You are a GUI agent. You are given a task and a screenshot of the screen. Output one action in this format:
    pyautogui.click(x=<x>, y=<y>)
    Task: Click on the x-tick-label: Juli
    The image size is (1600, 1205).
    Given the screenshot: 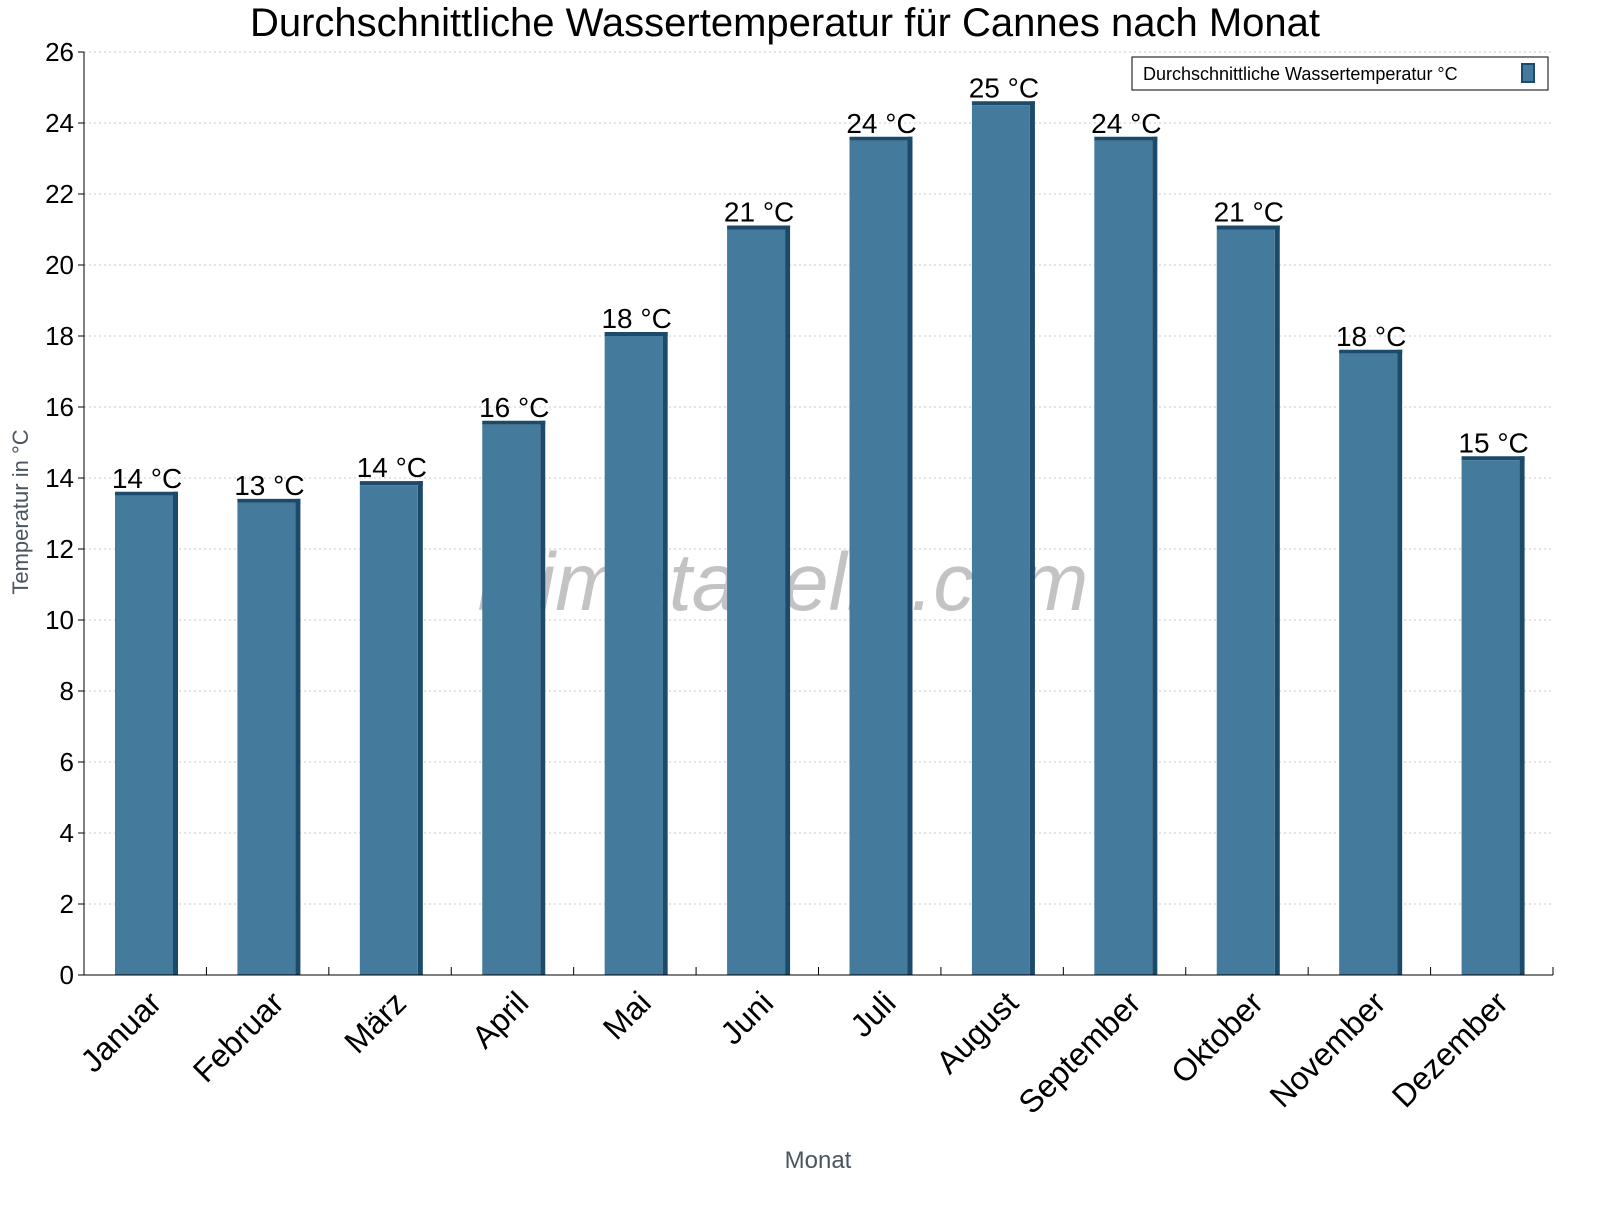 What is the action you would take?
    pyautogui.click(x=872, y=1013)
    